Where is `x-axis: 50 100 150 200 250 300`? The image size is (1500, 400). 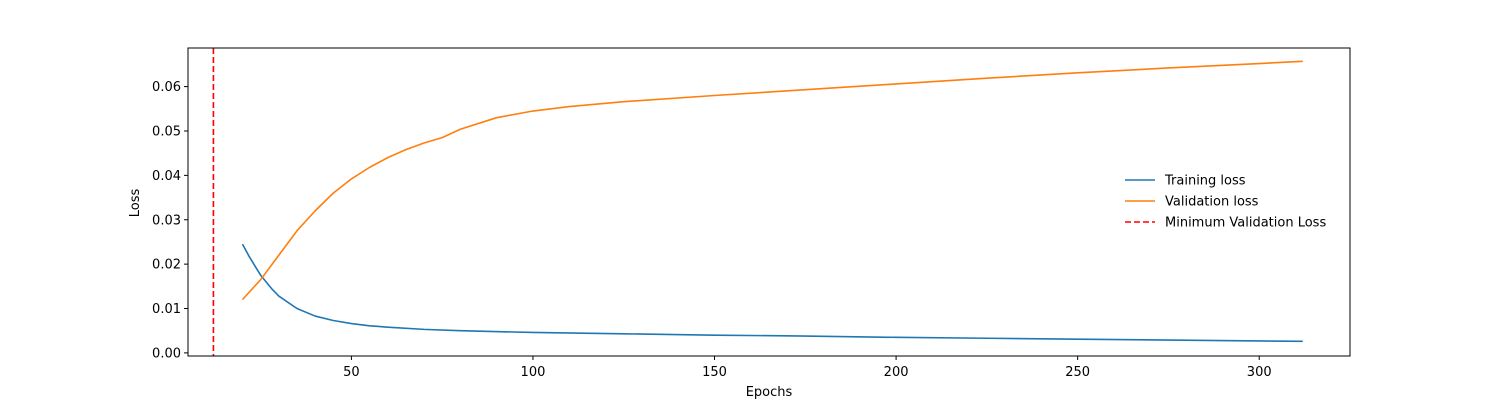
x-axis: 50 100 150 200 250 300 is located at coordinates (807, 368).